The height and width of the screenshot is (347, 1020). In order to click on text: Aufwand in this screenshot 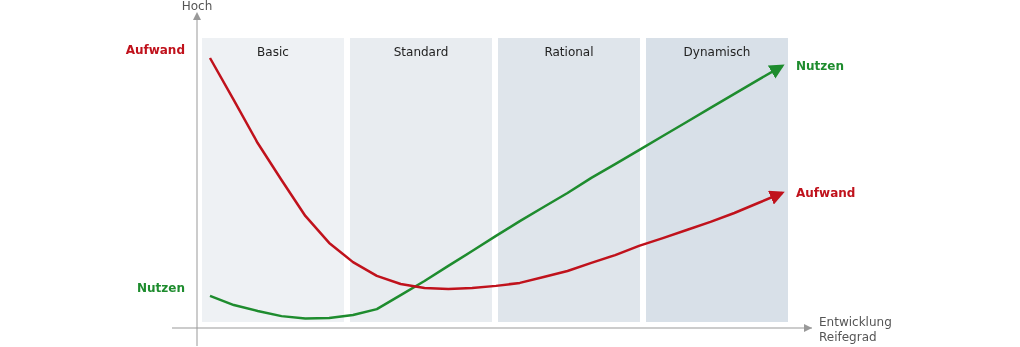, I will do `click(155, 50)`.